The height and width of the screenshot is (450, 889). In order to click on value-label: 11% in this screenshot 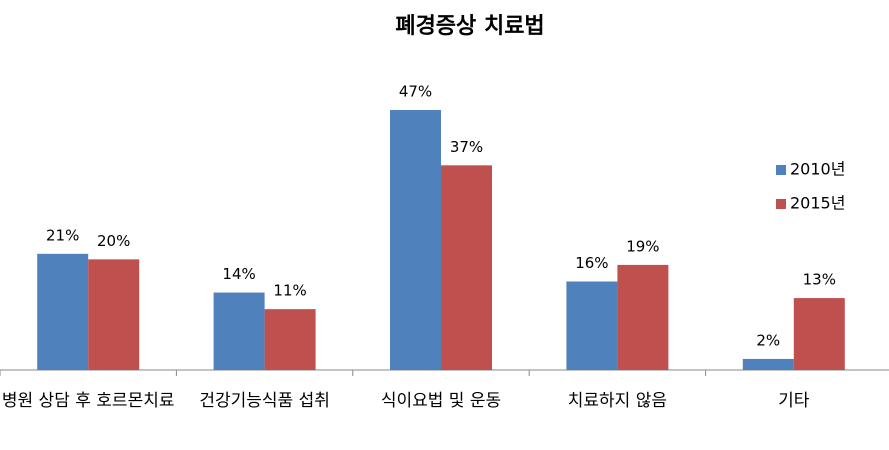, I will do `click(289, 291)`.